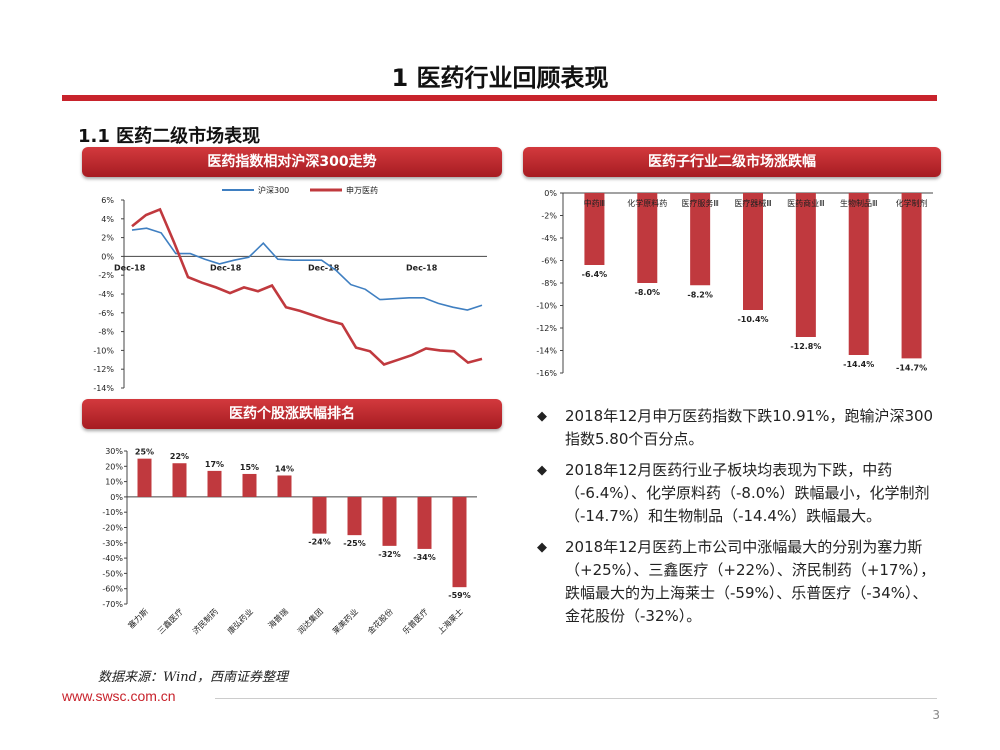  Describe the element at coordinates (169, 136) in the screenshot. I see `section-subtitle: 1.1 医药二级市场表现` at that location.